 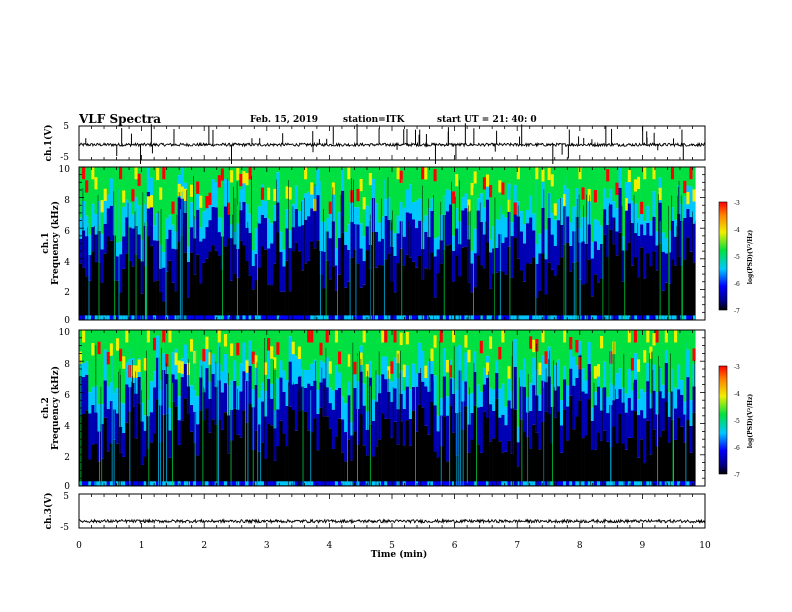 I want to click on cb1-tick-m4: -4, so click(x=737, y=230).